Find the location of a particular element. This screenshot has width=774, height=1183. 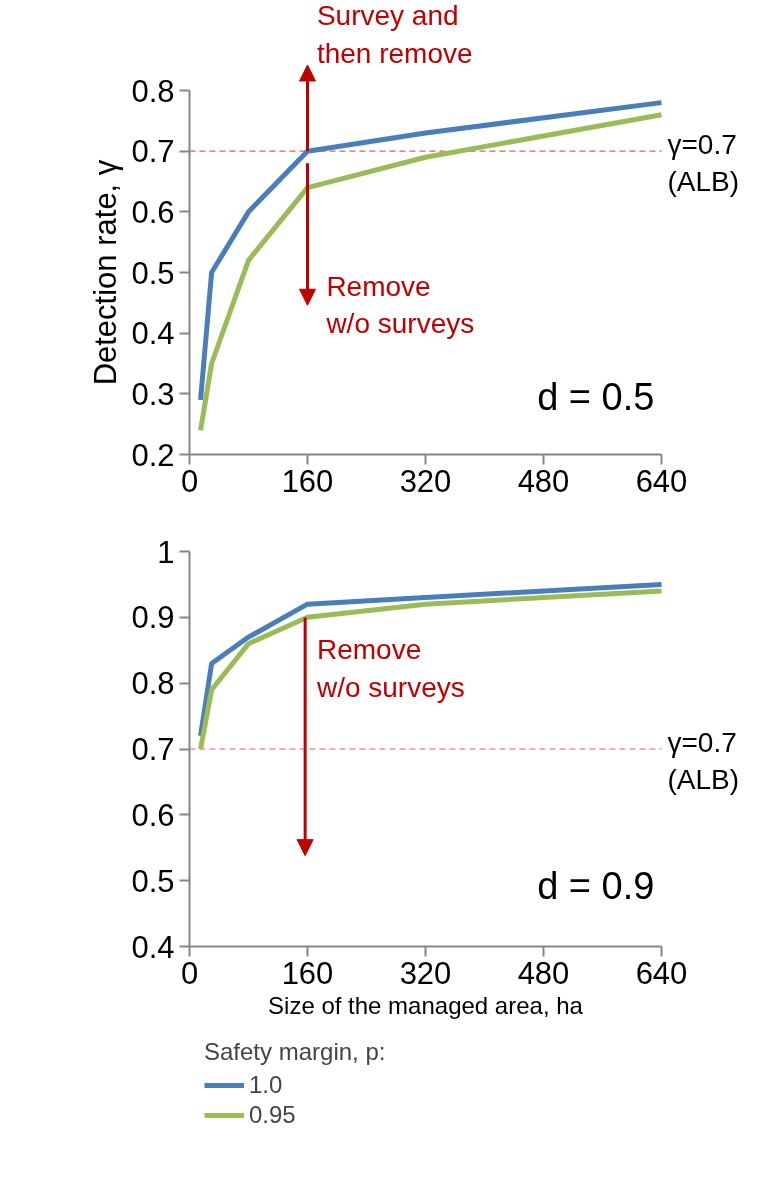

annotation: d = 0.9 is located at coordinates (596, 886).